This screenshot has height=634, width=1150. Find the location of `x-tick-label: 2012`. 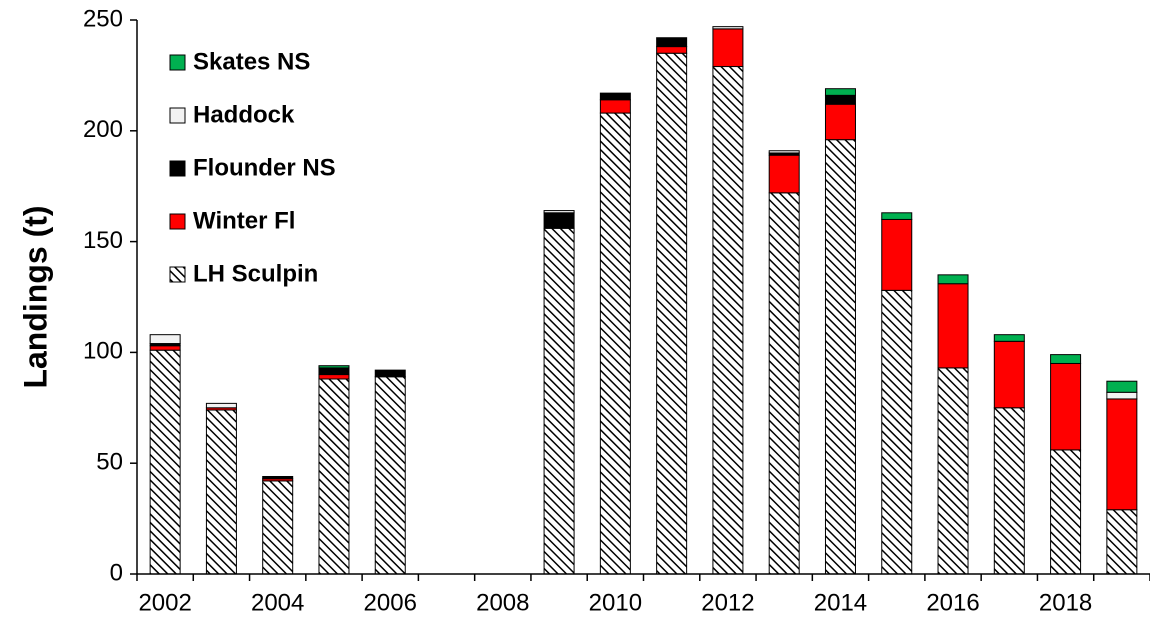

x-tick-label: 2012 is located at coordinates (727, 602).